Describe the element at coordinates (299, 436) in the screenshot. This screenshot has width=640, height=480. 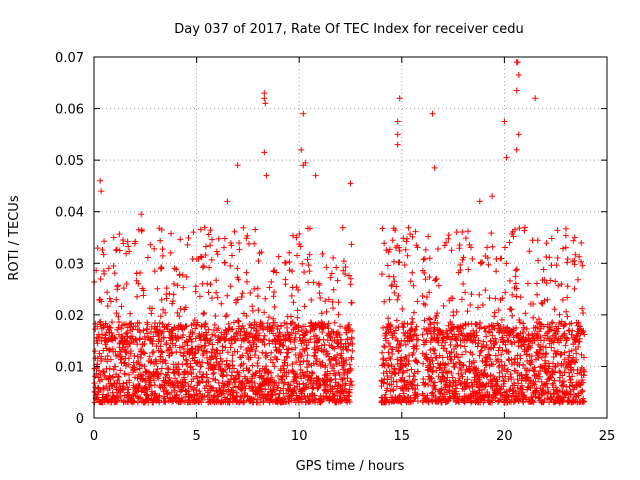
I see `x-tick-label: 10` at that location.